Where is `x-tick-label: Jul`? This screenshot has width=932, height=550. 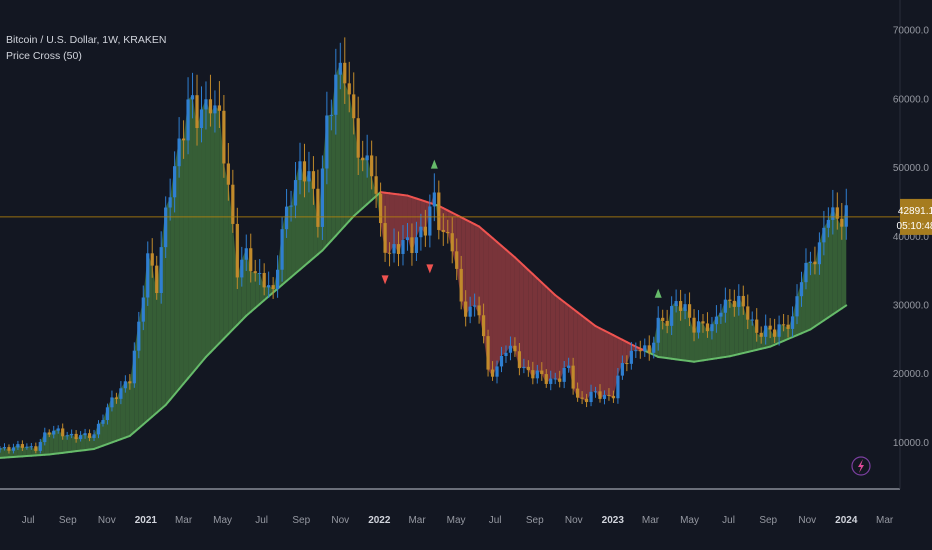
x-tick-label: Jul is located at coordinates (728, 520).